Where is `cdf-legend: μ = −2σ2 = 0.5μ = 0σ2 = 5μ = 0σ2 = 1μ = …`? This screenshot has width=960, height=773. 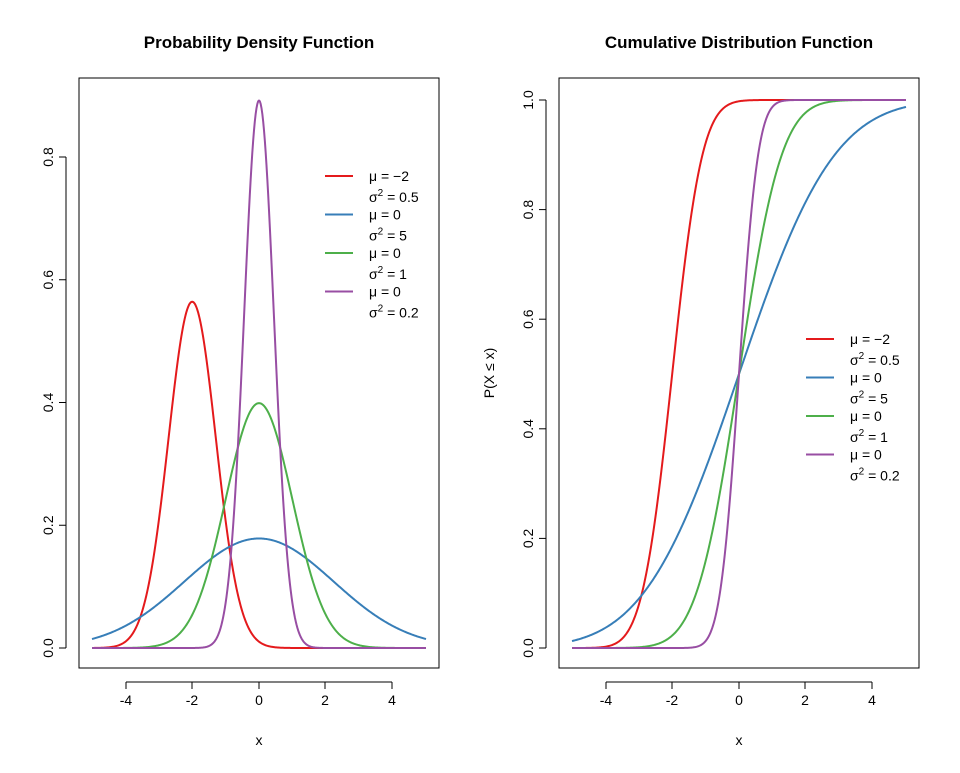 cdf-legend: μ = −2σ2 = 0.5μ = 0σ2 = 5μ = 0σ2 = 1μ = … is located at coordinates (853, 407).